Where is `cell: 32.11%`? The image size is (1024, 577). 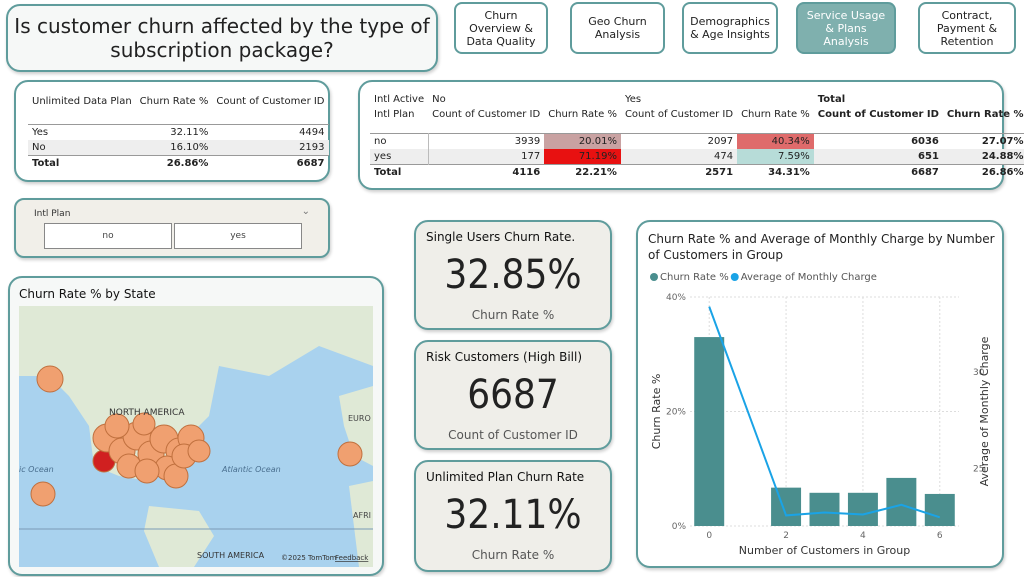
cell: 32.11% is located at coordinates (189, 132).